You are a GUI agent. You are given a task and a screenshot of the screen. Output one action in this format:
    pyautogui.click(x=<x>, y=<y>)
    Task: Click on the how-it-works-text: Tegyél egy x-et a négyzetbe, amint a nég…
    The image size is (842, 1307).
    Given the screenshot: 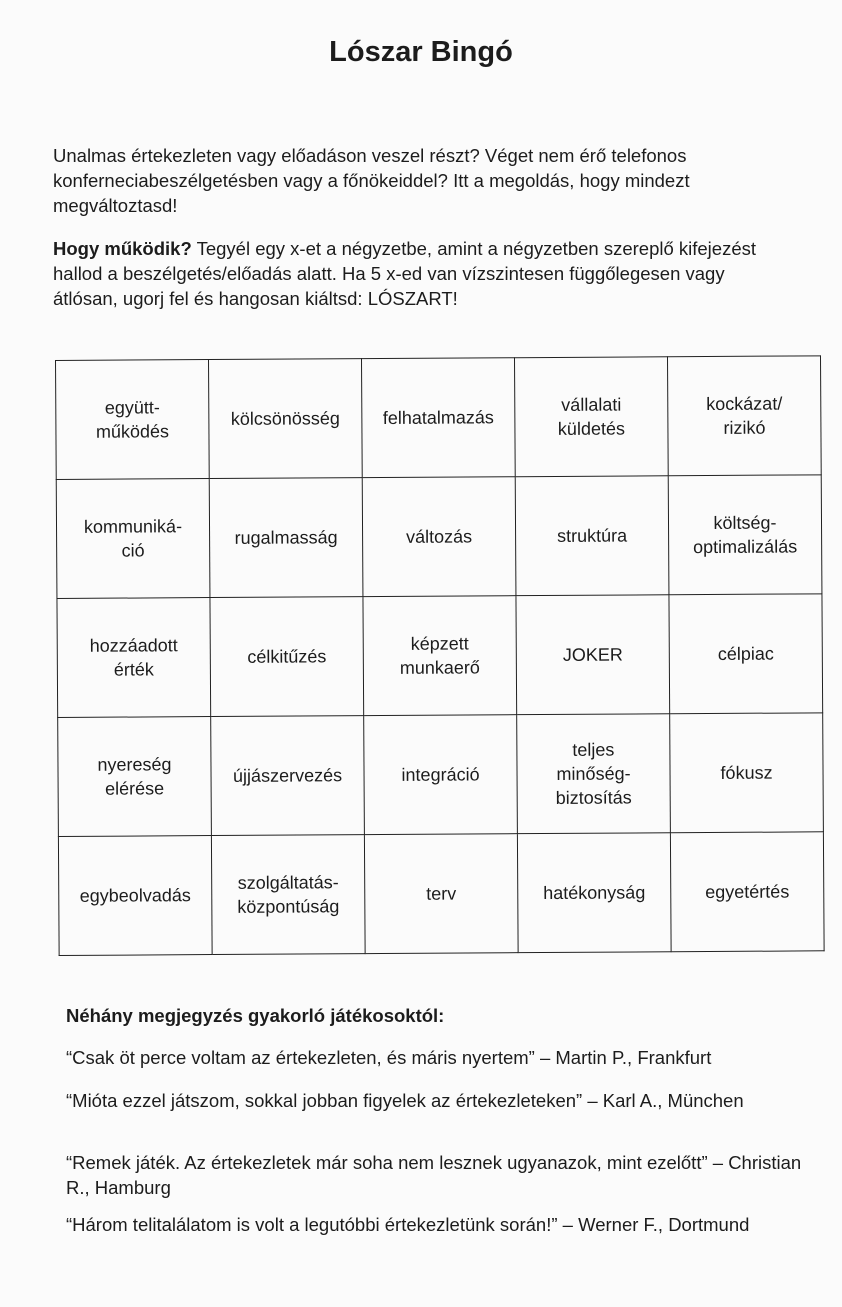 What is the action you would take?
    pyautogui.click(x=405, y=273)
    